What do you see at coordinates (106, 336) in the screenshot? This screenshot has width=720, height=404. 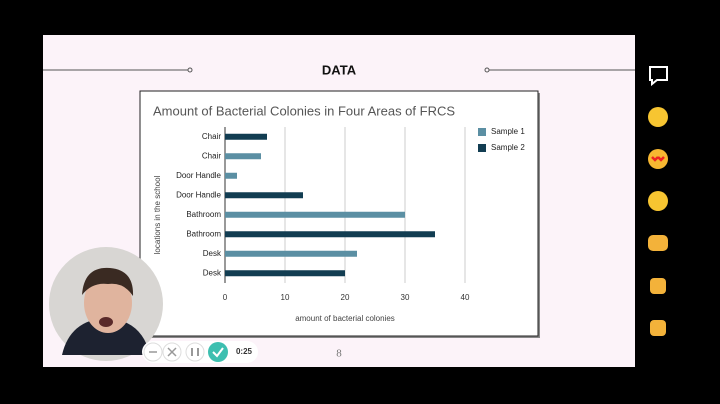 I see `person-body` at bounding box center [106, 336].